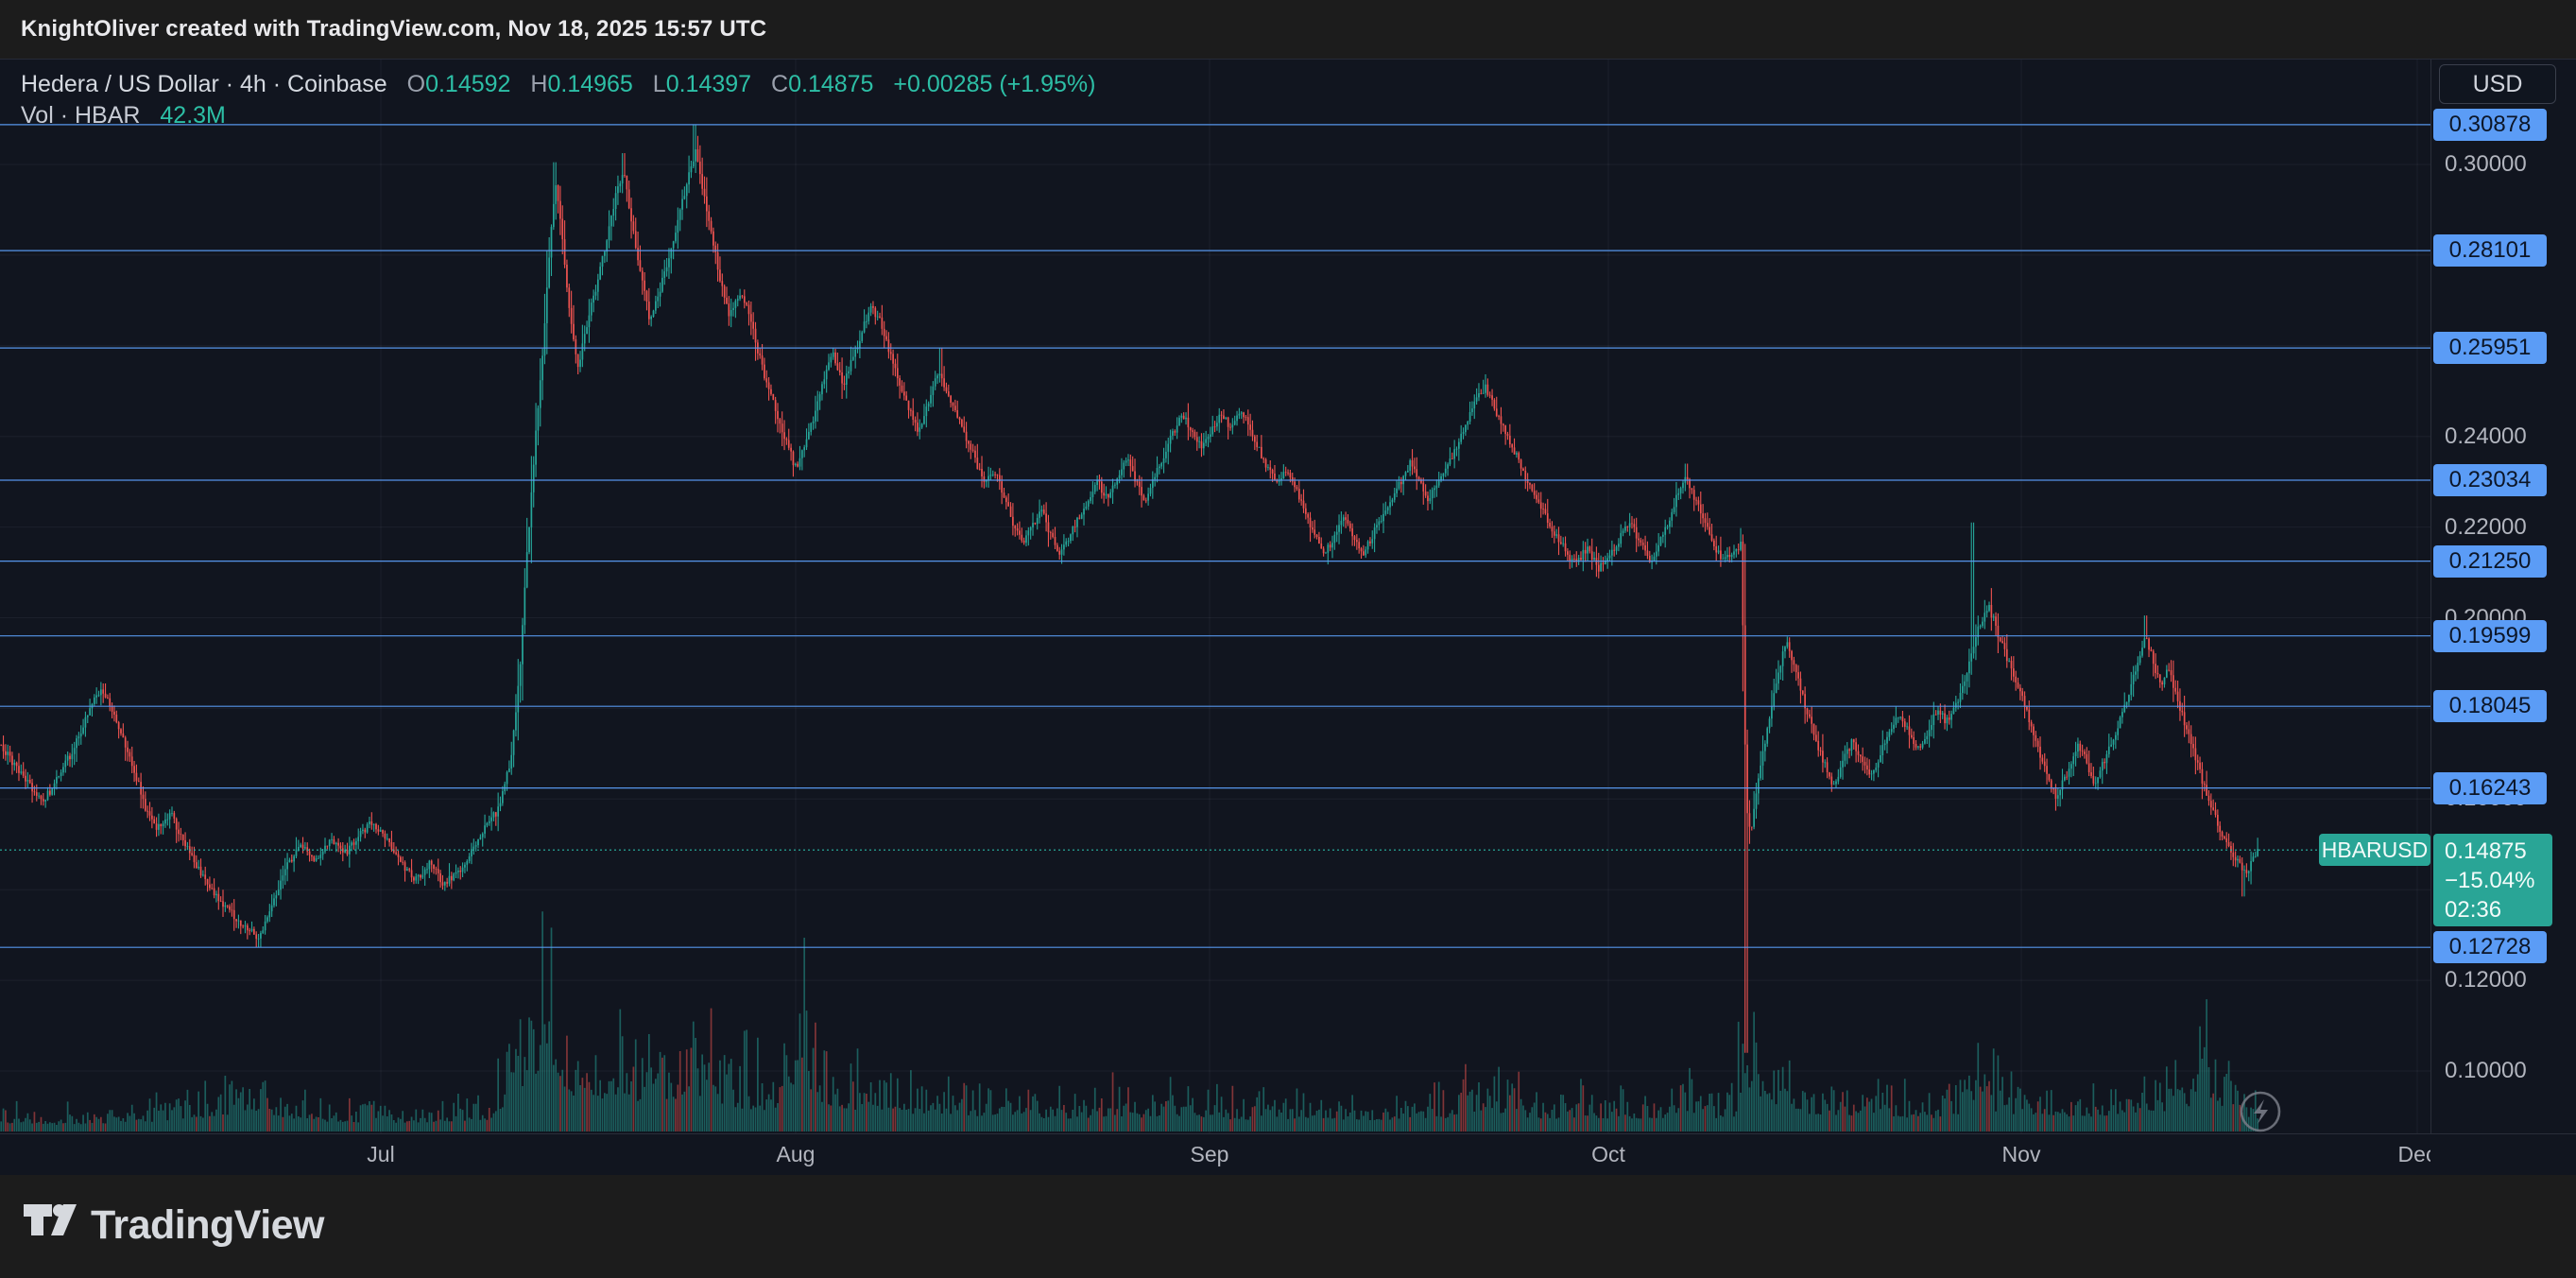 The height and width of the screenshot is (1278, 2576). I want to click on bottom-bar: TradingView, so click(1288, 1226).